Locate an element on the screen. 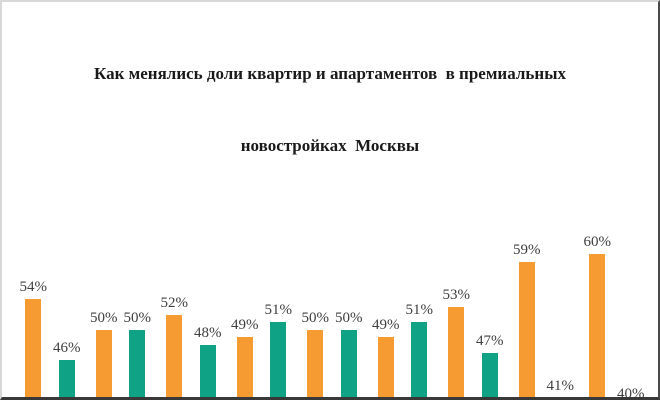 The width and height of the screenshot is (660, 400). bar-col: 48% is located at coordinates (208, 360).